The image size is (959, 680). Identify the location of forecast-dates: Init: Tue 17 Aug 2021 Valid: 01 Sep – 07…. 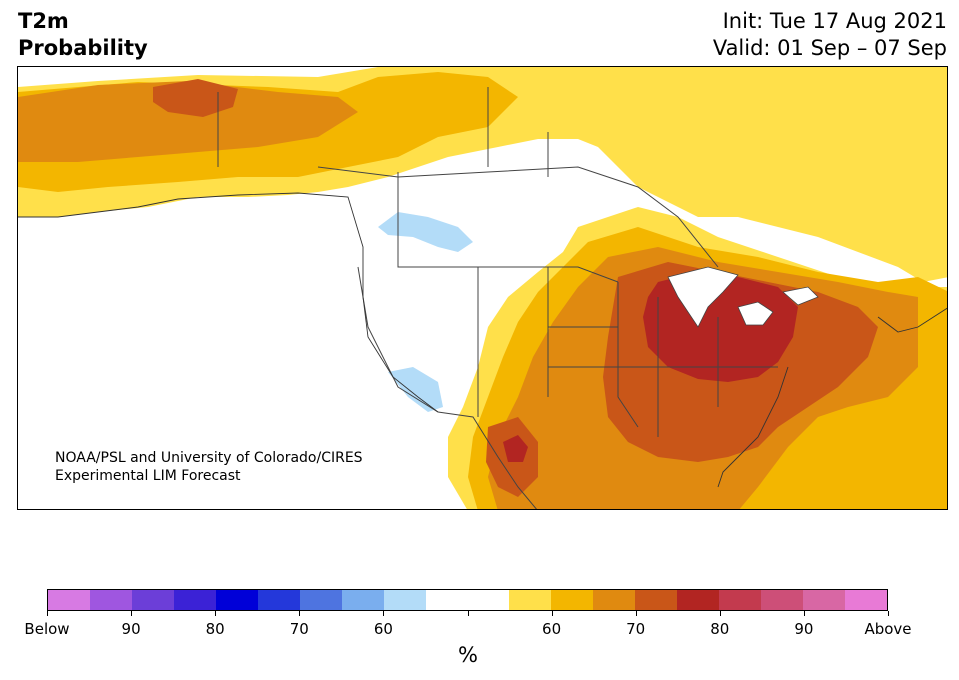
(830, 35).